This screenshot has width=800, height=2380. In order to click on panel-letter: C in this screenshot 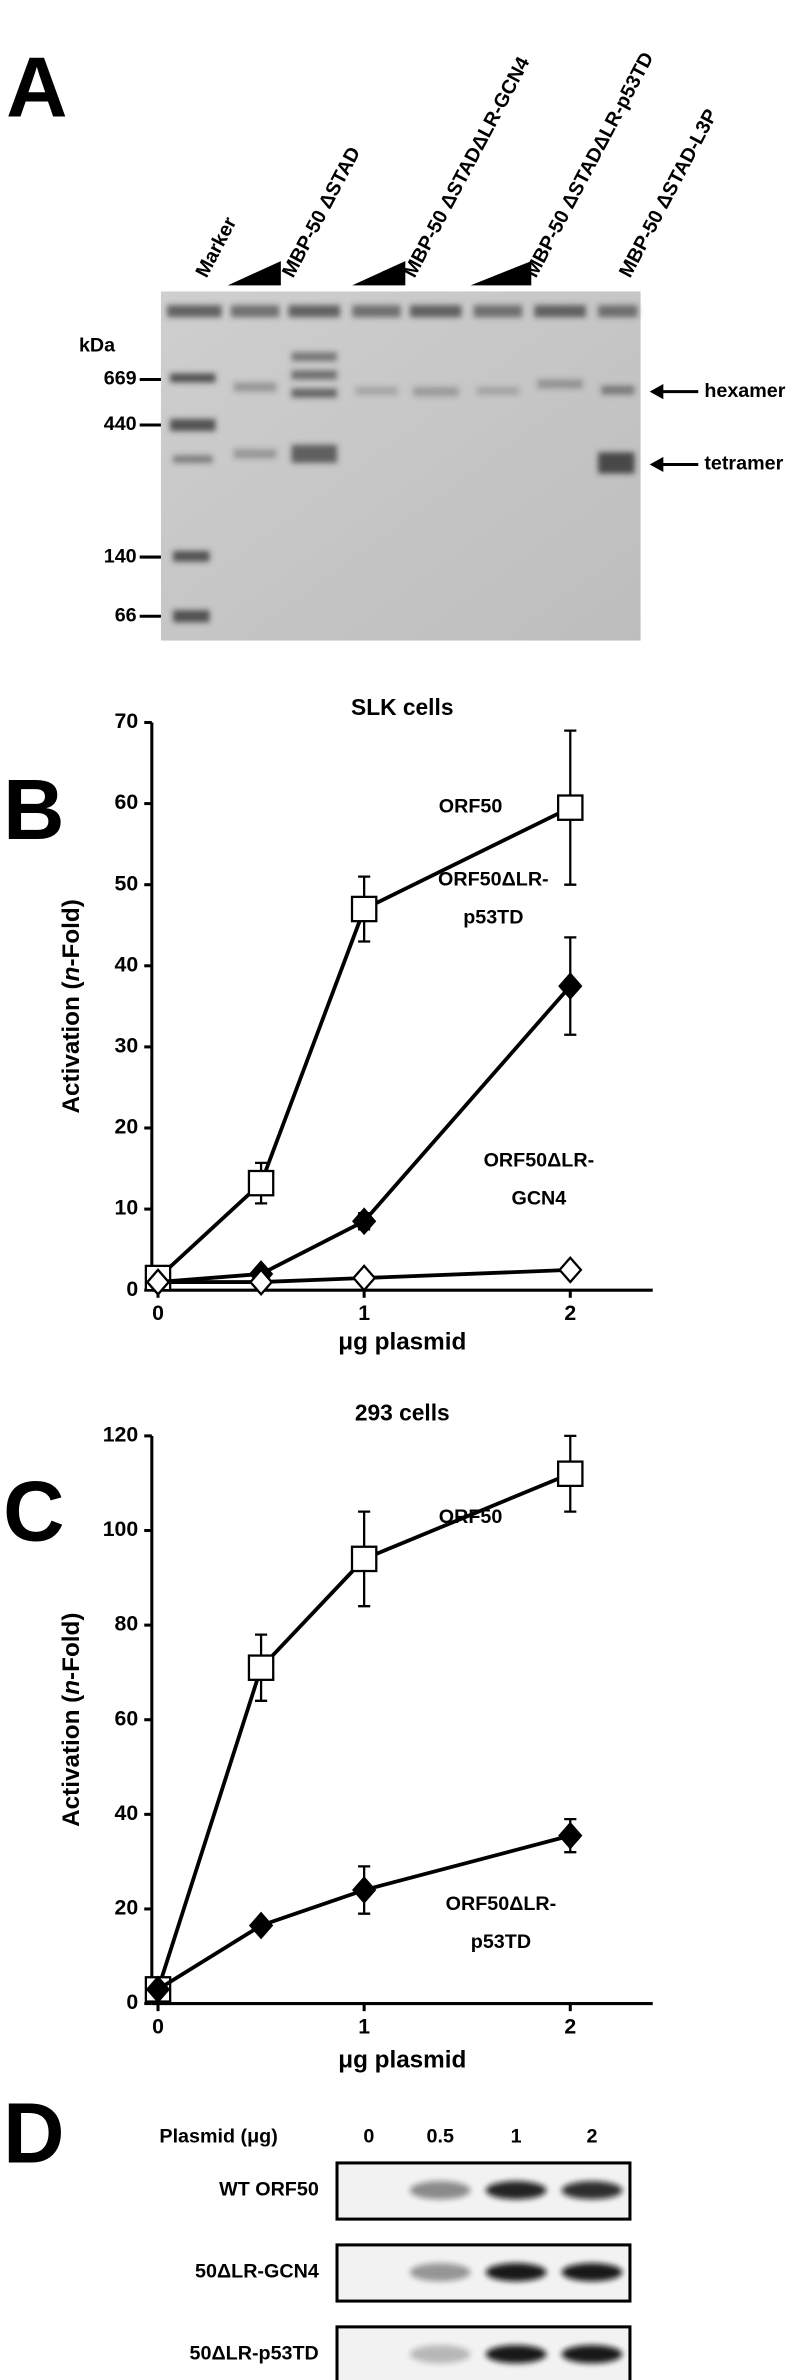, I will do `click(33, 1511)`.